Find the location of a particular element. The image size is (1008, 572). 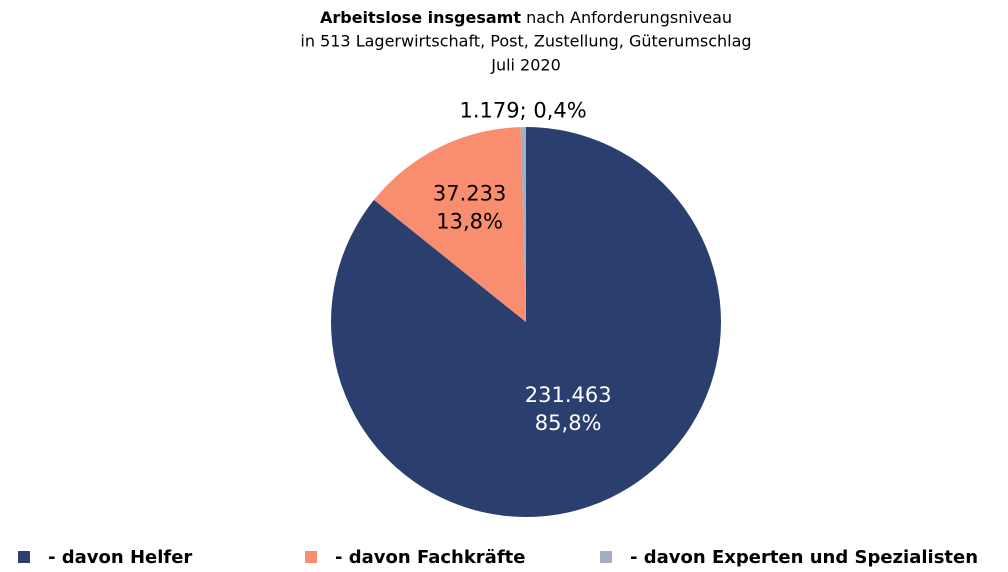

chart-title: Arbeitslose insgesamt is located at coordinates (420, 17).